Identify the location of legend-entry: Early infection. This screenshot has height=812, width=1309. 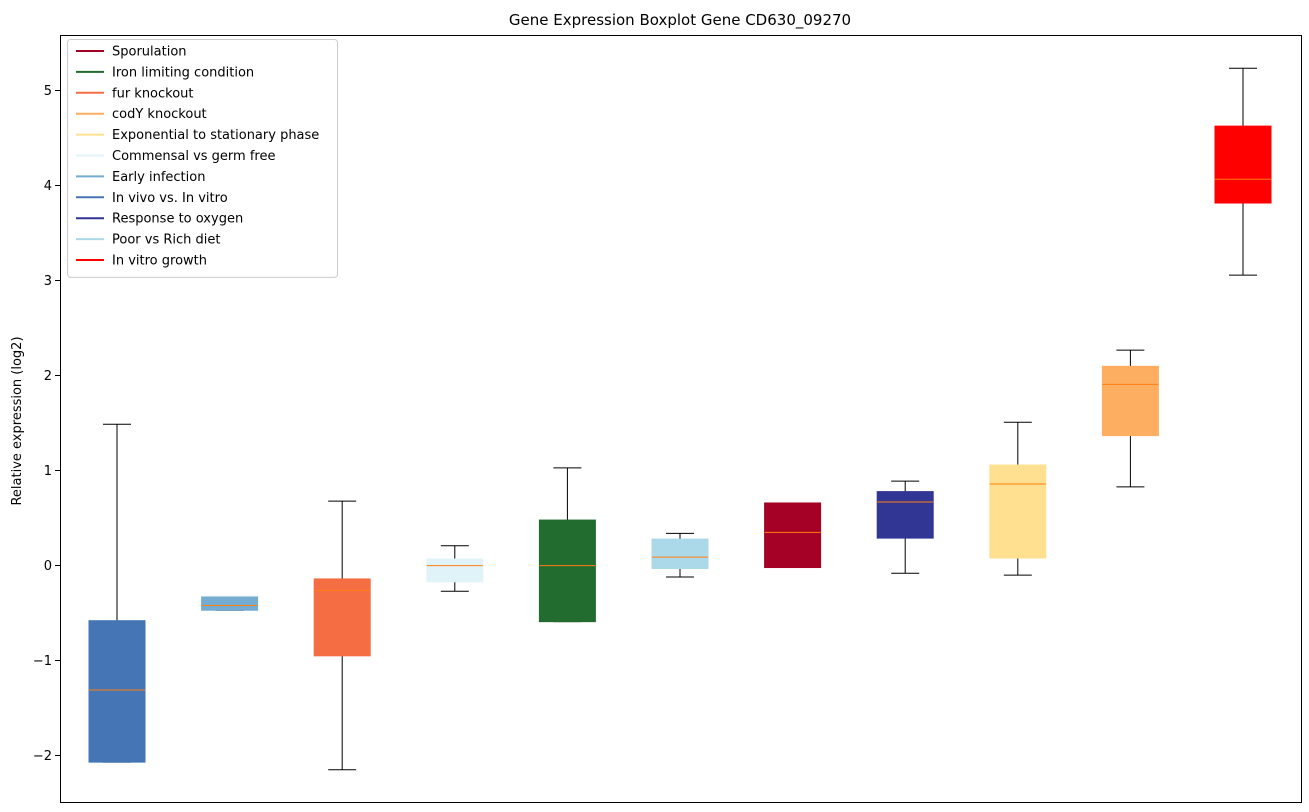
(140, 177).